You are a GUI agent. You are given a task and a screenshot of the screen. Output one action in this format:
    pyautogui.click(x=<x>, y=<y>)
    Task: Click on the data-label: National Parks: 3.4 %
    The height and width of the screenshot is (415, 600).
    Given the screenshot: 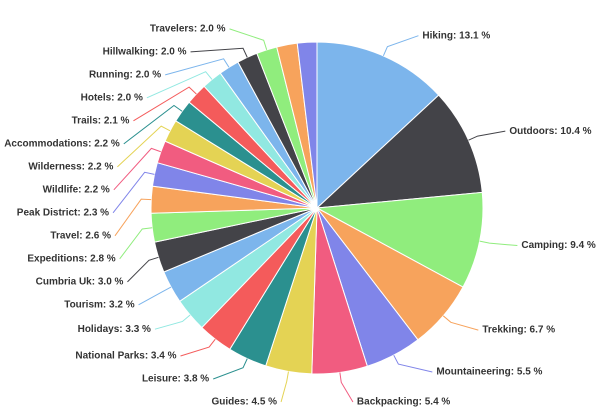 What is the action you would take?
    pyautogui.click(x=125, y=356)
    